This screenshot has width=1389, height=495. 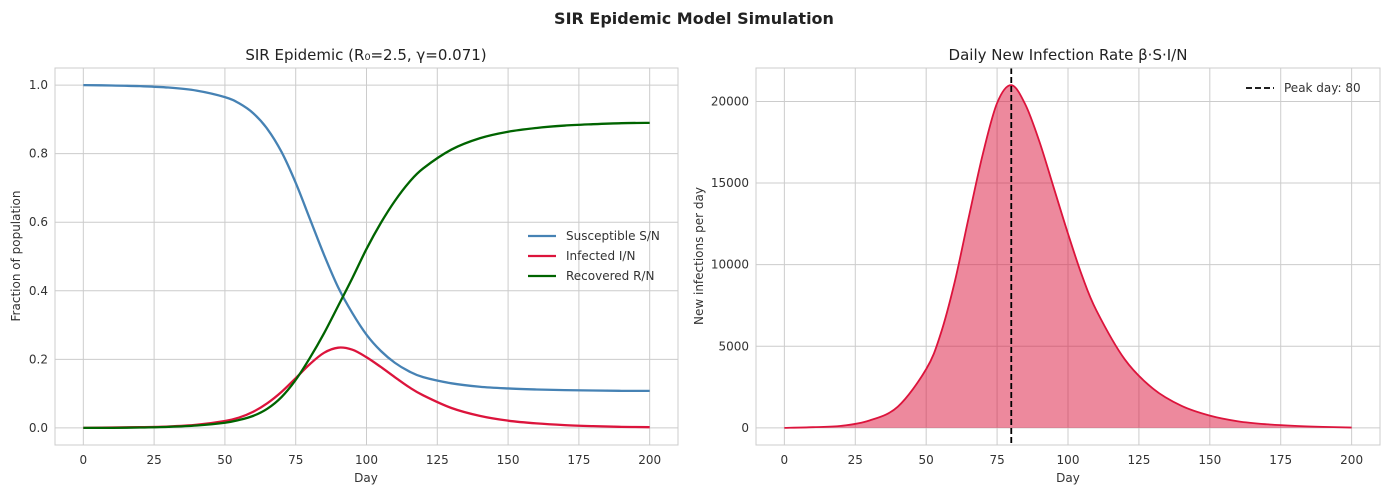 I want to click on rate-x-tick-label: 125, so click(x=1138, y=460).